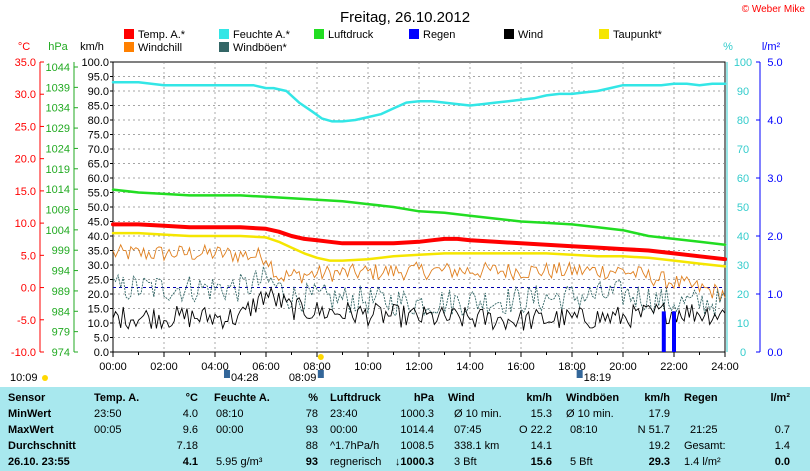  What do you see at coordinates (58, 149) in the screenshot?
I see `hpa-tick-label: 1024` at bounding box center [58, 149].